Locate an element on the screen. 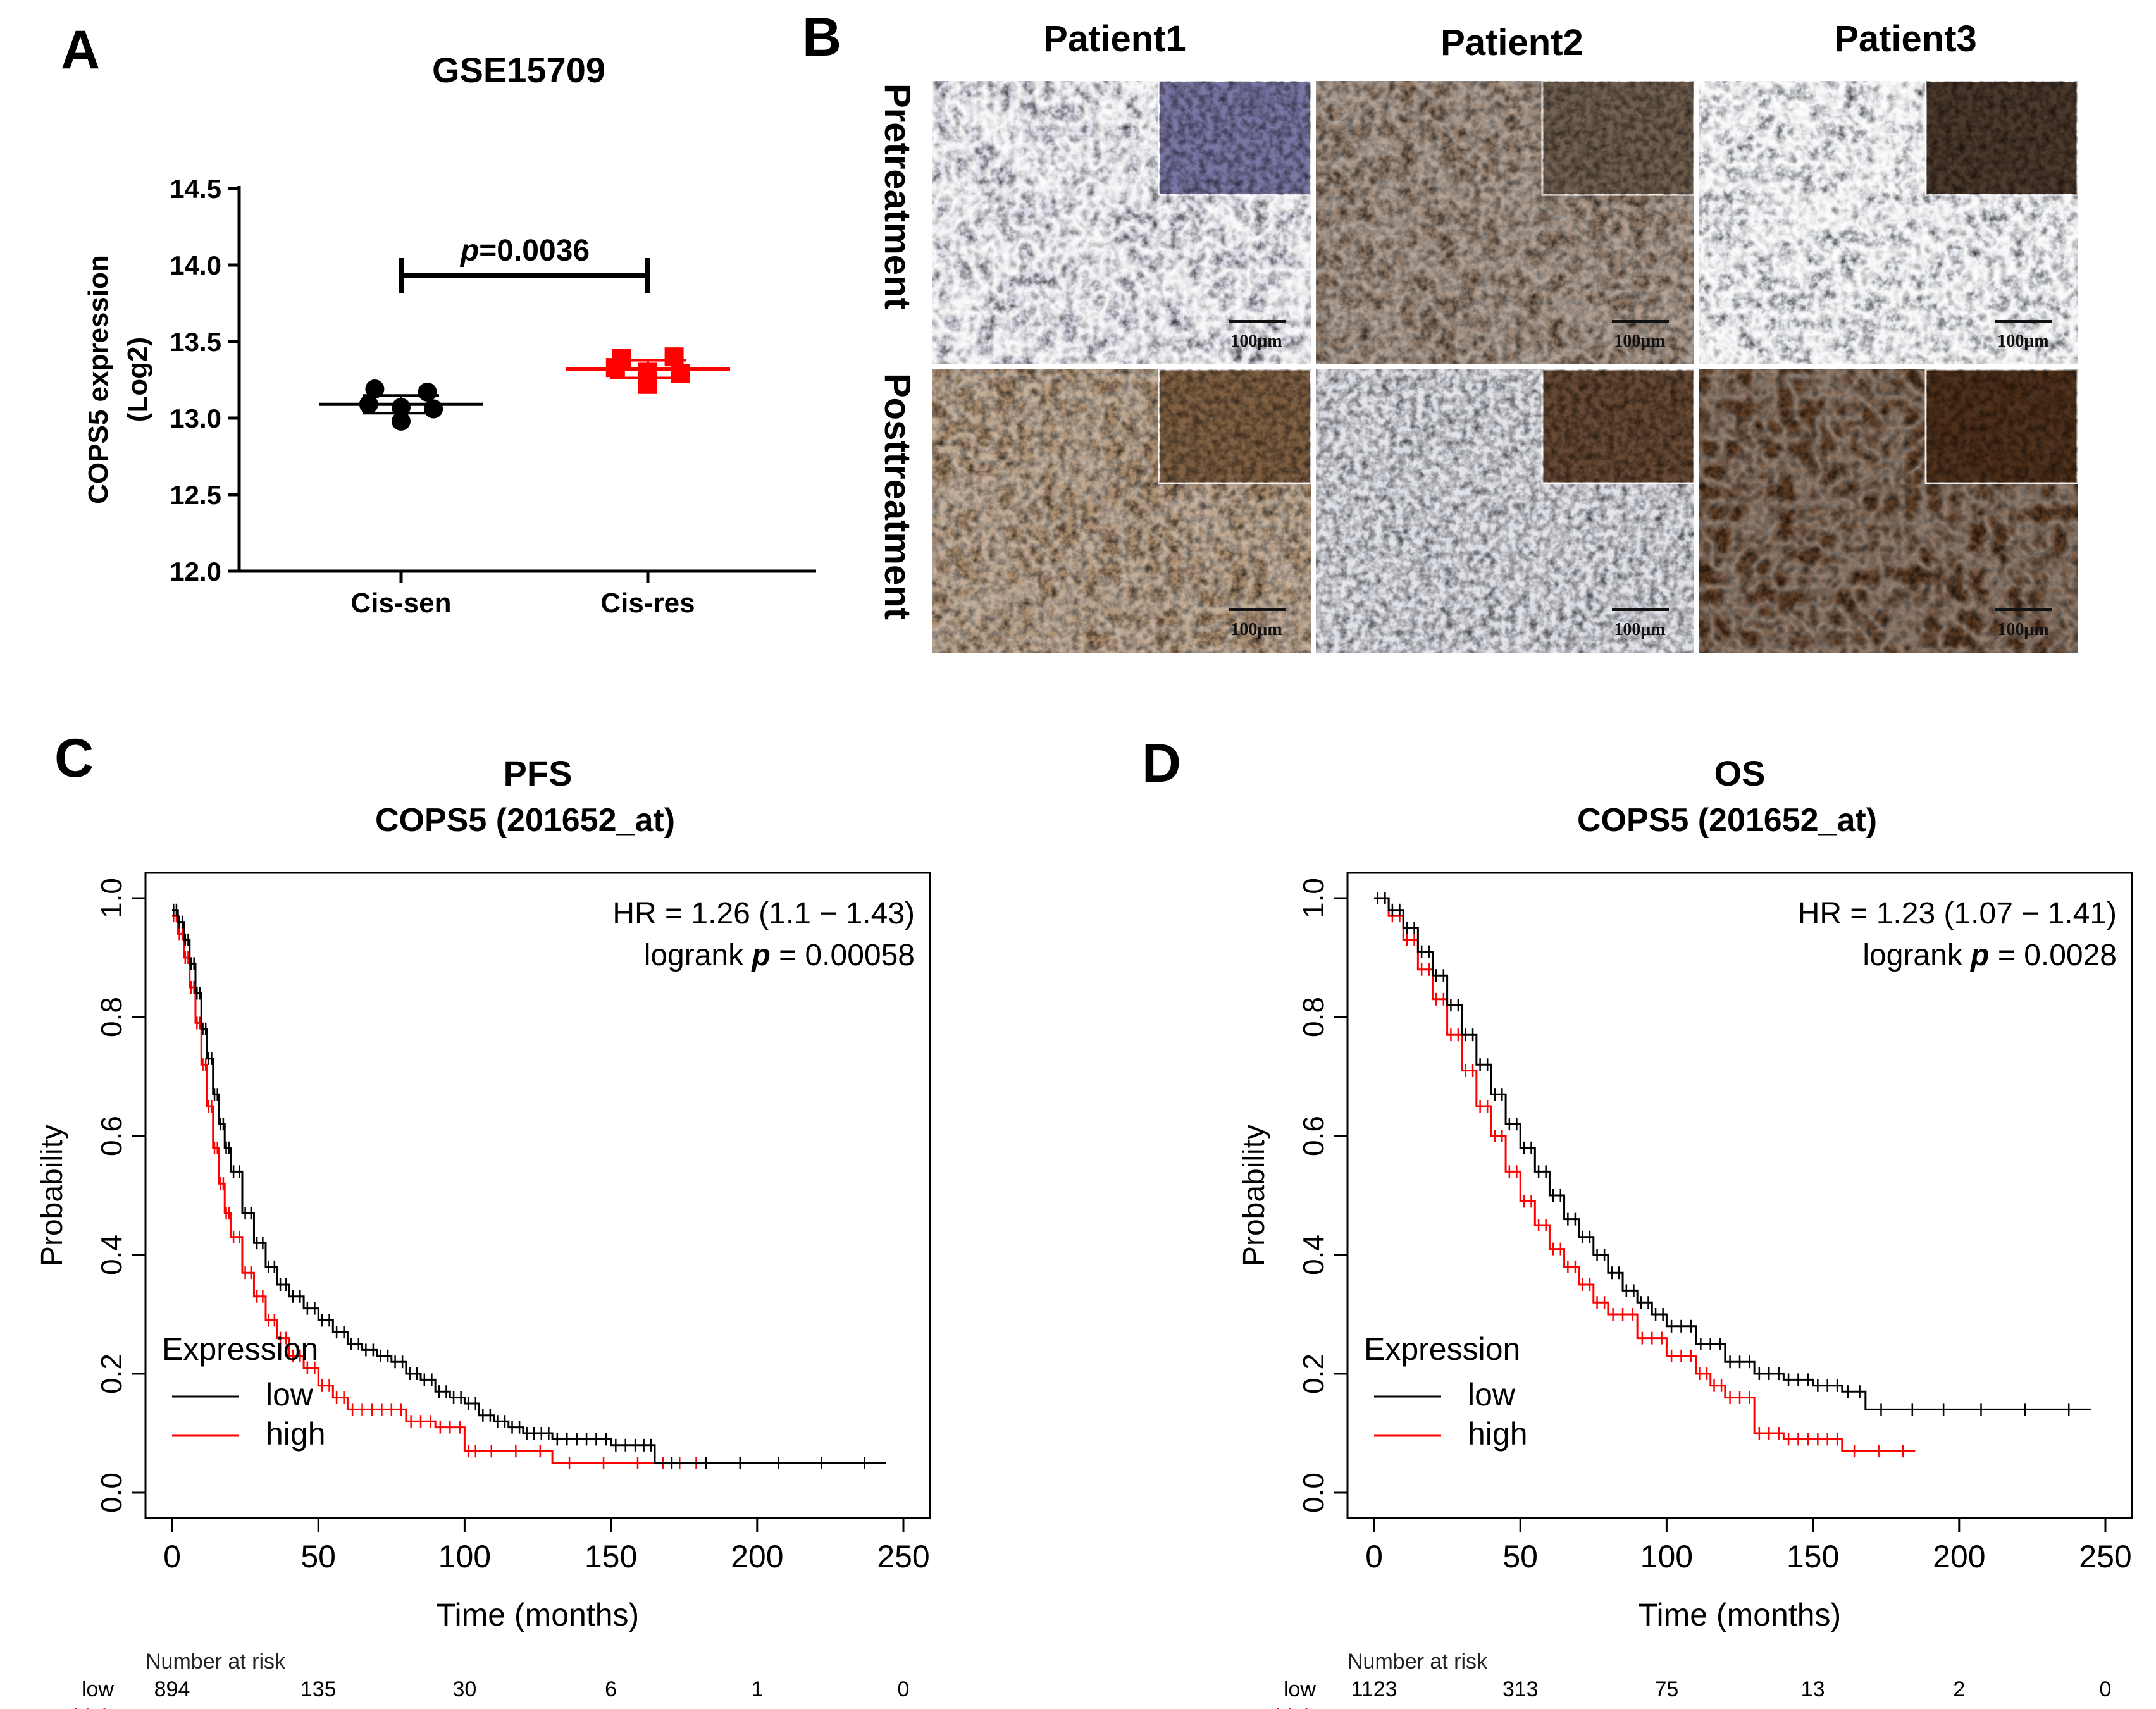 The height and width of the screenshot is (1709, 2156). row-label-posttreatment: Posttreatment is located at coordinates (897, 496).